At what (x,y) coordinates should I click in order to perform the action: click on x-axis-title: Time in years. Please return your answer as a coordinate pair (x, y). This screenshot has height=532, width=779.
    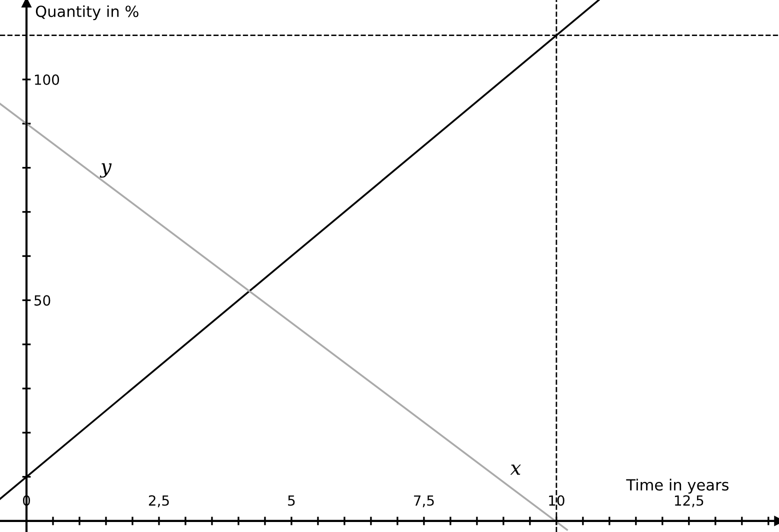
    Looking at the image, I should click on (677, 486).